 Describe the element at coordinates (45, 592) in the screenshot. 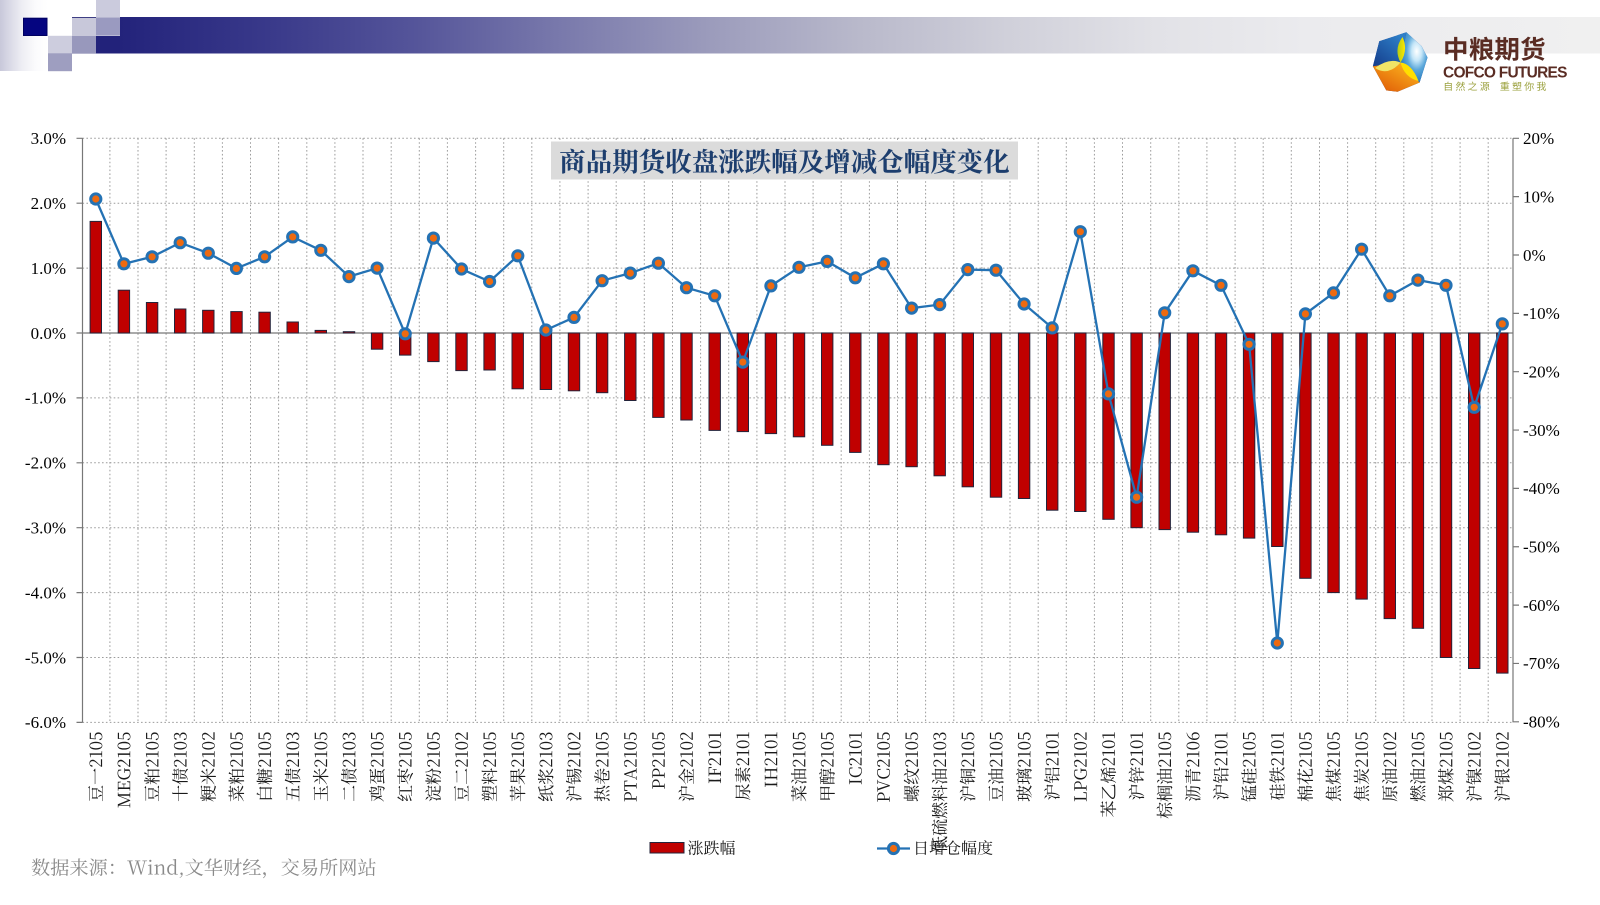

I see `svg-text: -4.0%` at that location.